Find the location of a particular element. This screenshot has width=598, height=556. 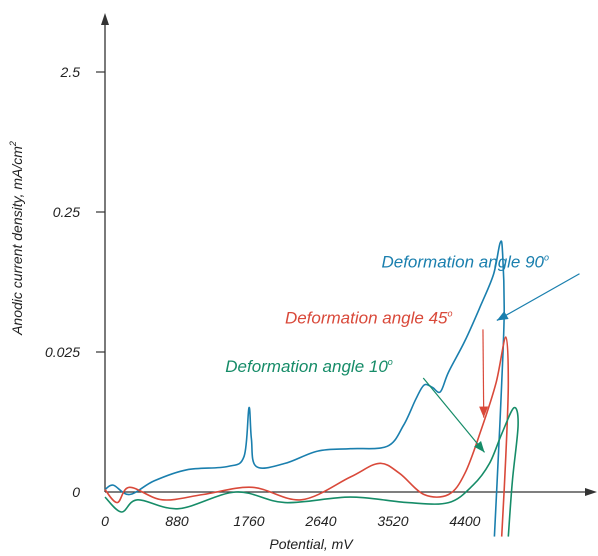

x-tick-label: 2640 is located at coordinates (320, 521).